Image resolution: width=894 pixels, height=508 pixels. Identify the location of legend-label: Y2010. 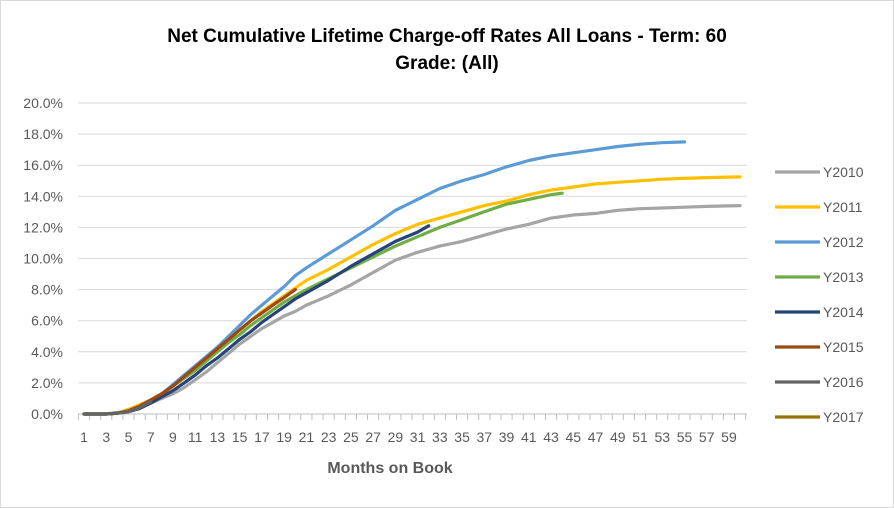
(843, 172).